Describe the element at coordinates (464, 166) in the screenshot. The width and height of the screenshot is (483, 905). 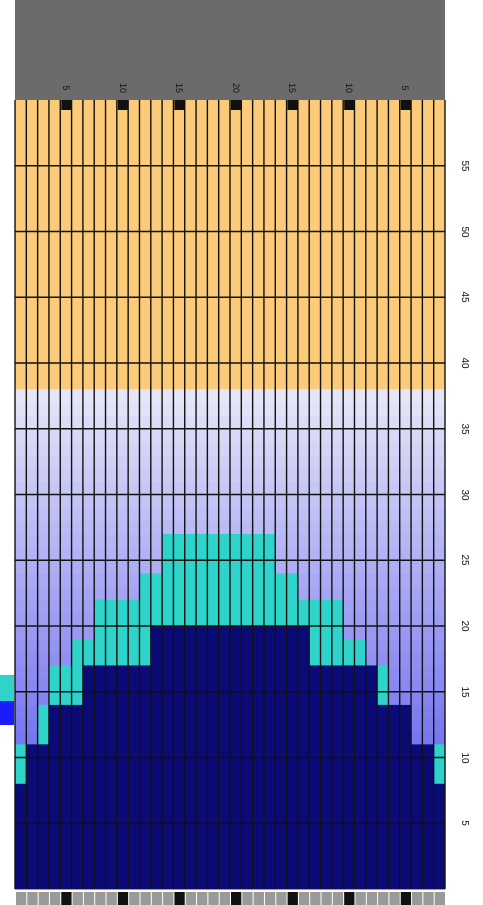
I see `row-label: 55` at that location.